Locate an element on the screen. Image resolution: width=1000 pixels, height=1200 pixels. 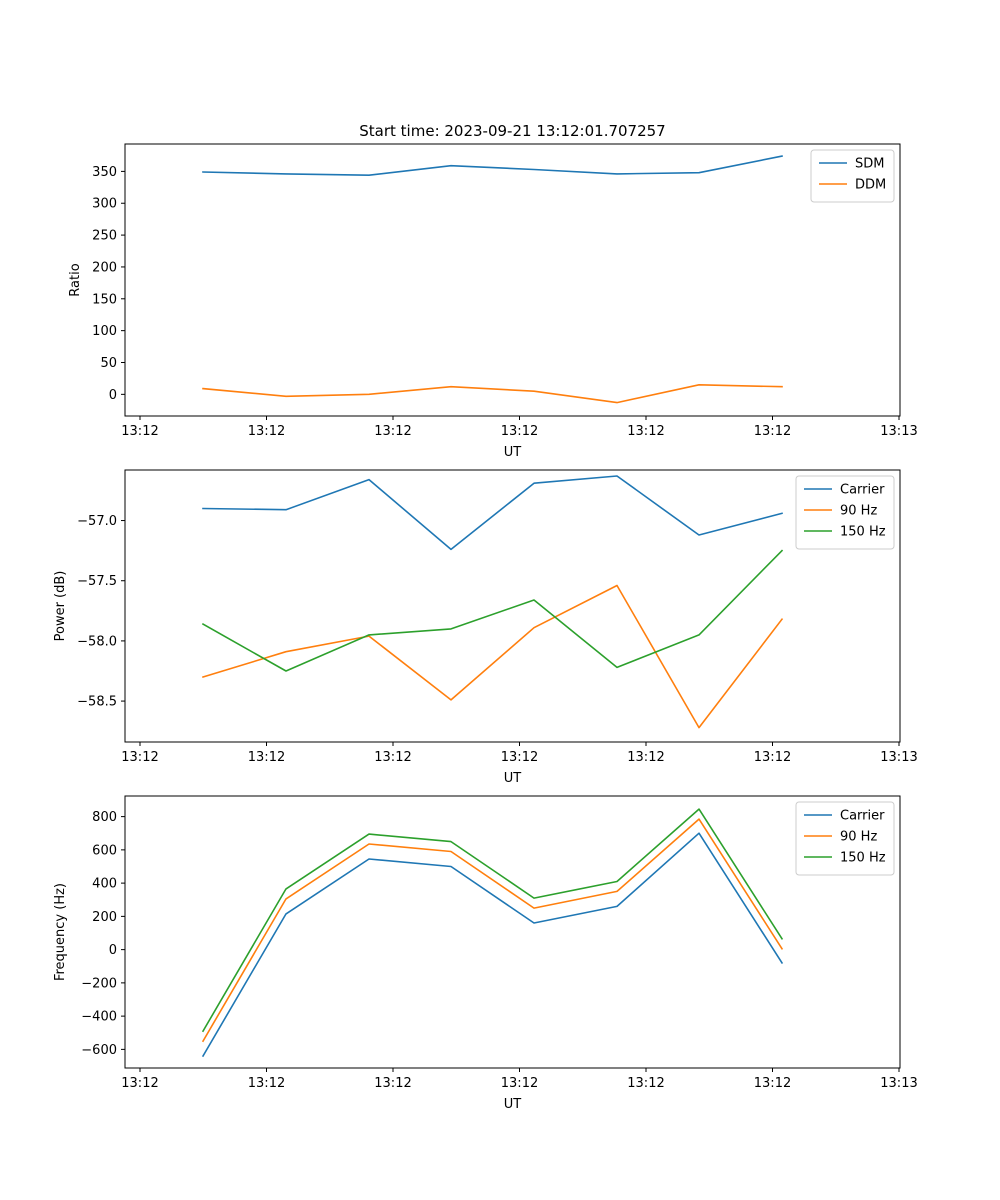
legend: SDM DDM is located at coordinates (852, 176).